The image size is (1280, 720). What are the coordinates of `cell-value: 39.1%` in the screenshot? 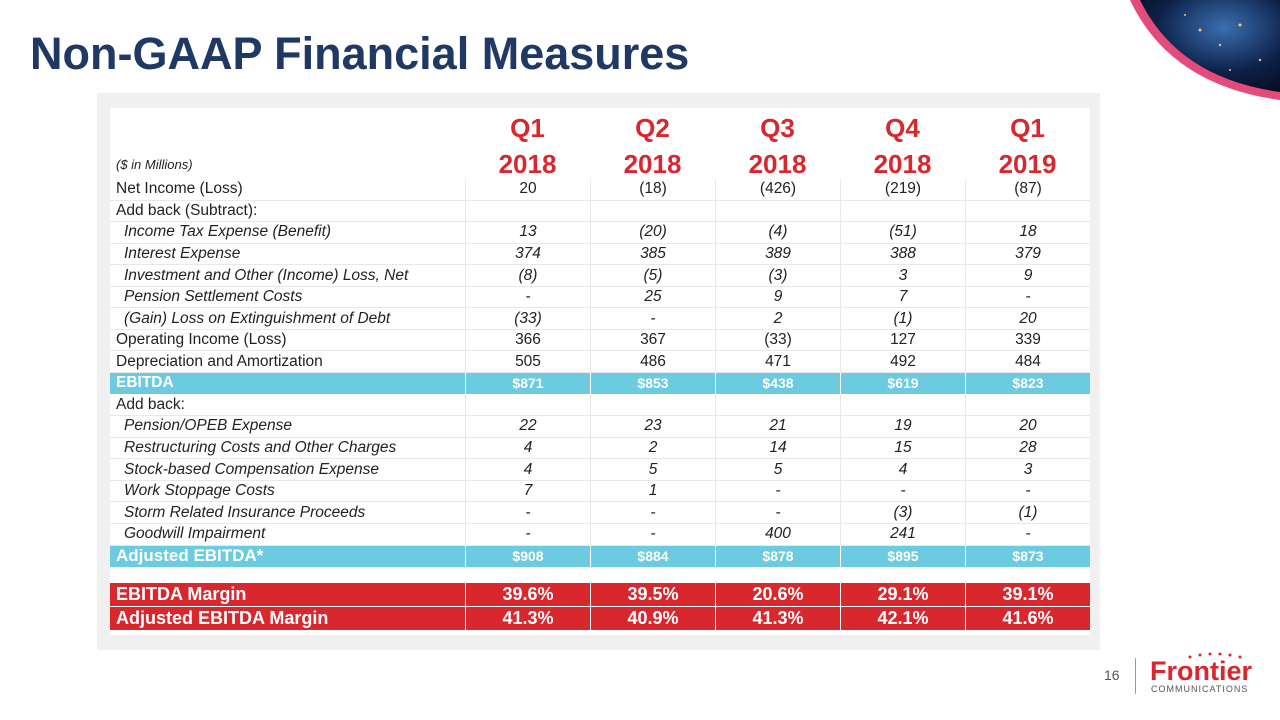 It's located at (1027, 594).